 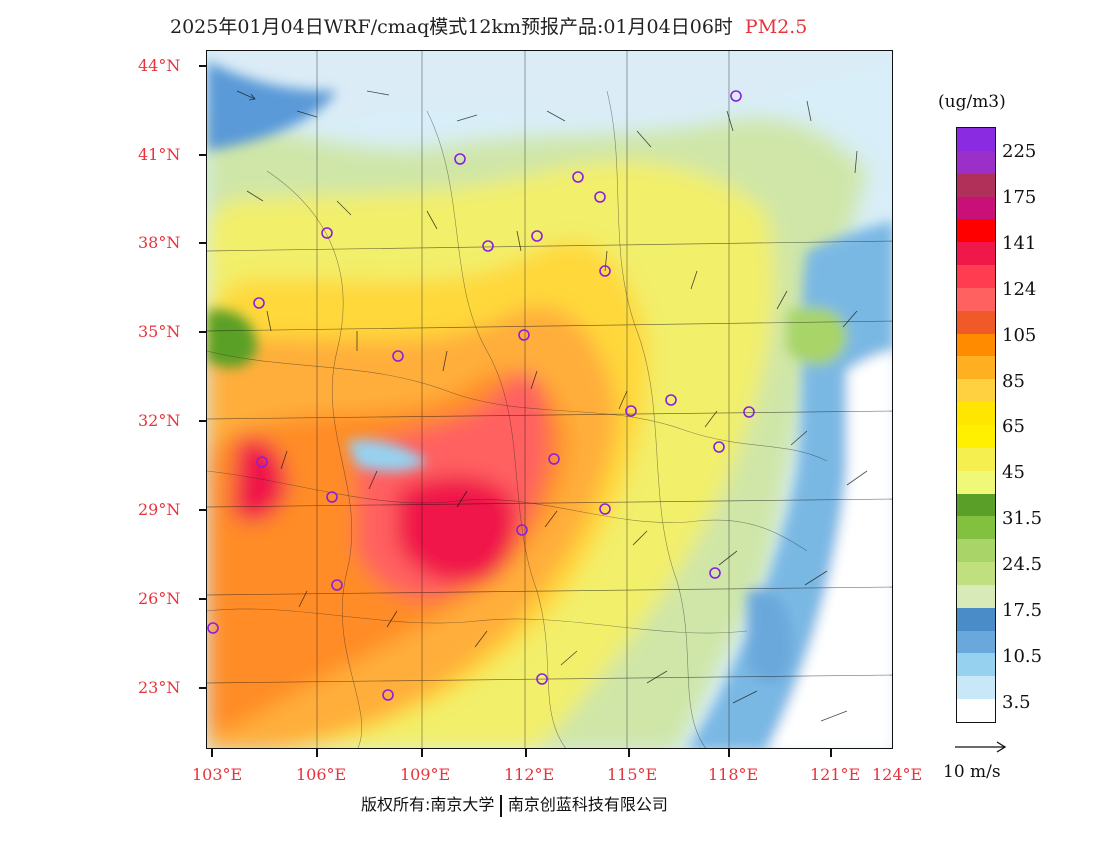 I want to click on lat-label: 38°N, so click(x=159, y=242).